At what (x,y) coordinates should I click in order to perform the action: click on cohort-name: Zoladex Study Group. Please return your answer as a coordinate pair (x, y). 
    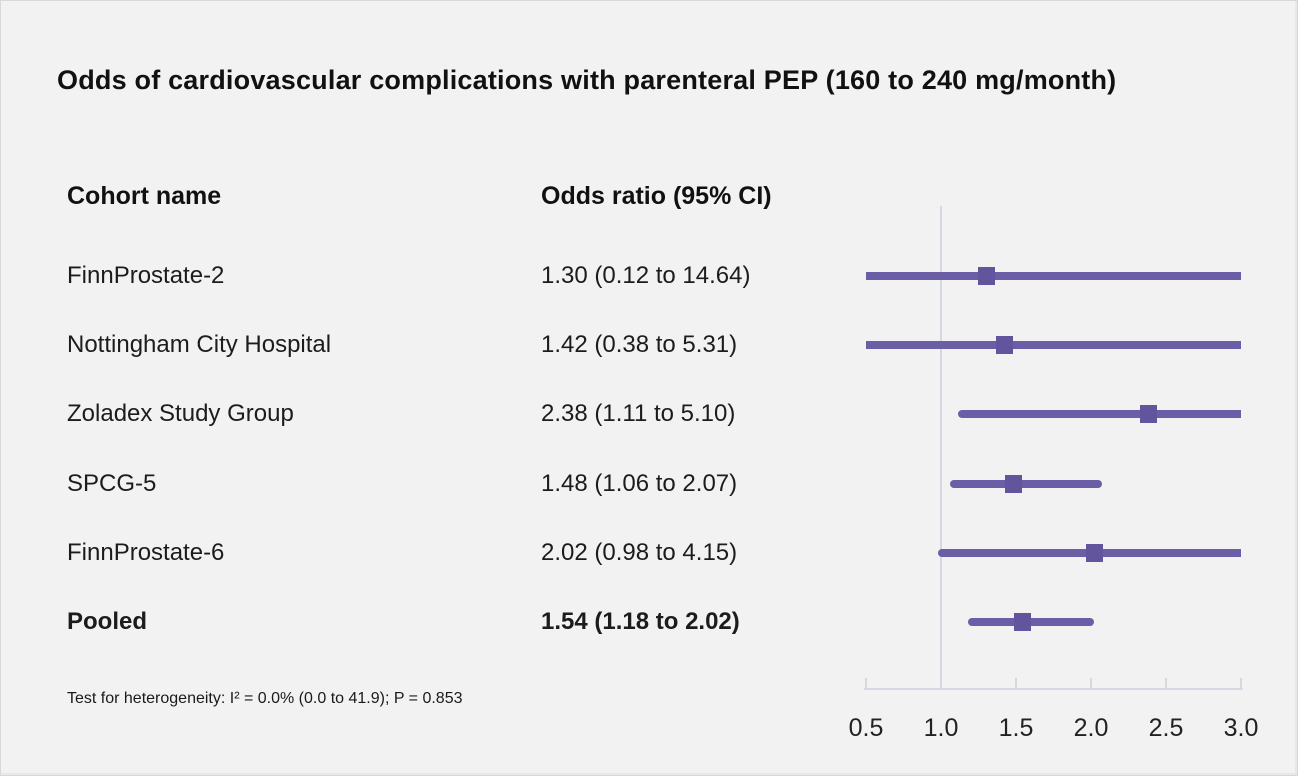
    Looking at the image, I should click on (180, 414).